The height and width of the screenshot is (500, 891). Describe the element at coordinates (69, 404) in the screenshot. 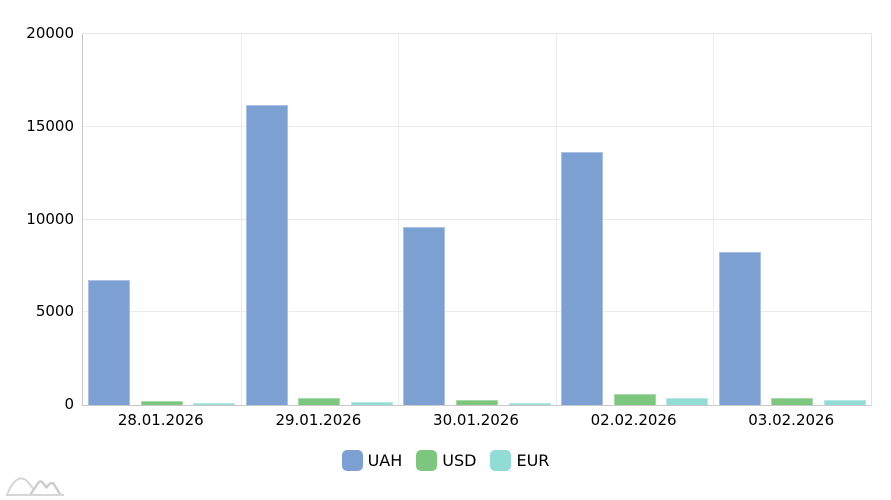

I see `y-axis-label-0: 0` at that location.